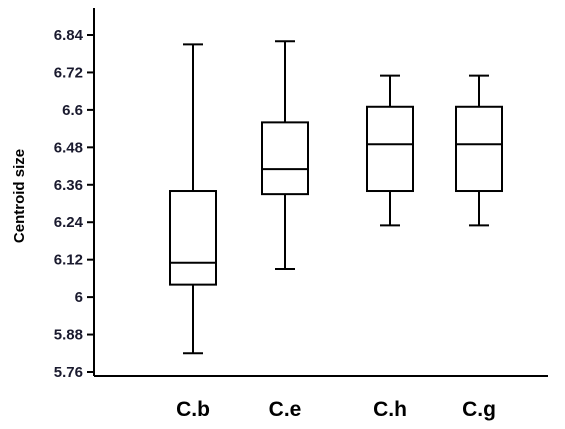  I want to click on box-cb, so click(193, 199).